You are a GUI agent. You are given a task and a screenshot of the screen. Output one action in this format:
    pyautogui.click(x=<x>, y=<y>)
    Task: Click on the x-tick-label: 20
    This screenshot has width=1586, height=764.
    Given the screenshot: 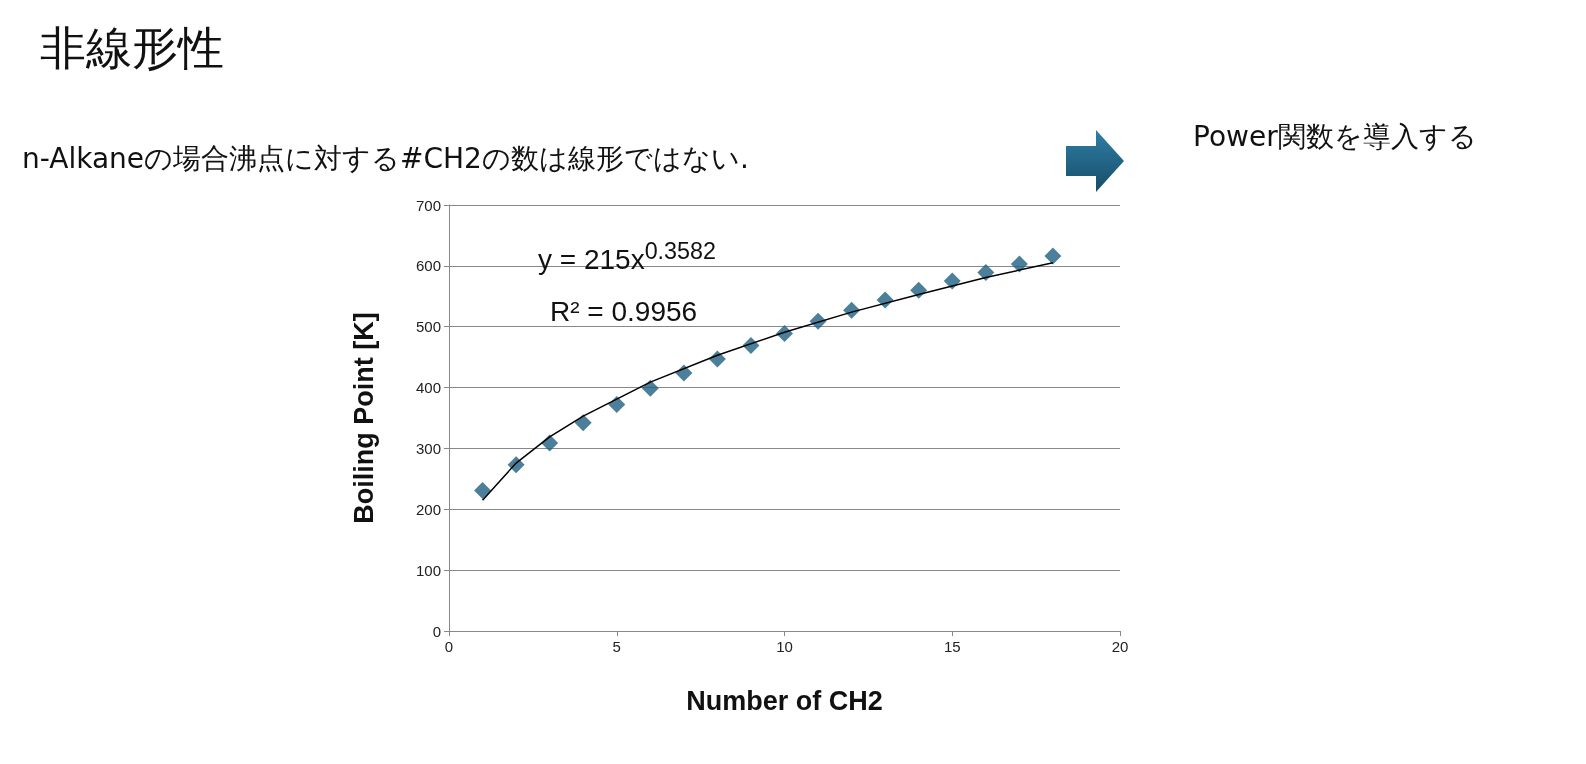 What is the action you would take?
    pyautogui.click(x=1120, y=646)
    